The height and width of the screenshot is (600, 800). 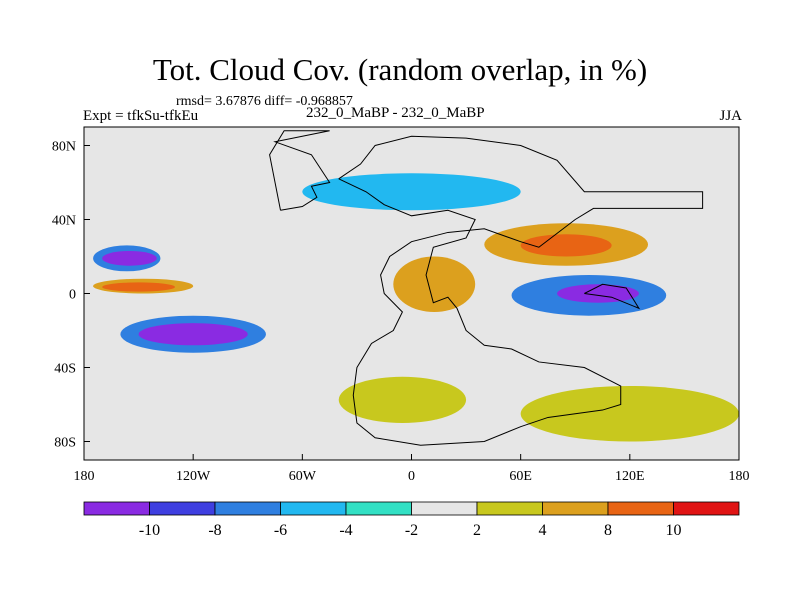 I want to click on y-tick-label: 80N, so click(x=64, y=147).